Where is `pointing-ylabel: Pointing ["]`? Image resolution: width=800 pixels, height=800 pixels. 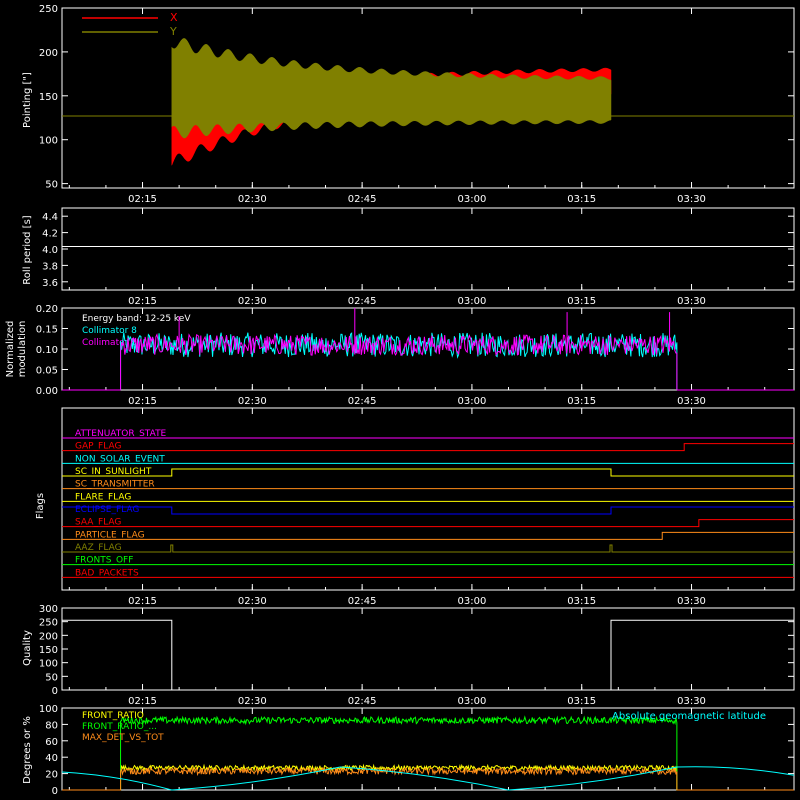
pointing-ylabel: Pointing ["] is located at coordinates (27, 100).